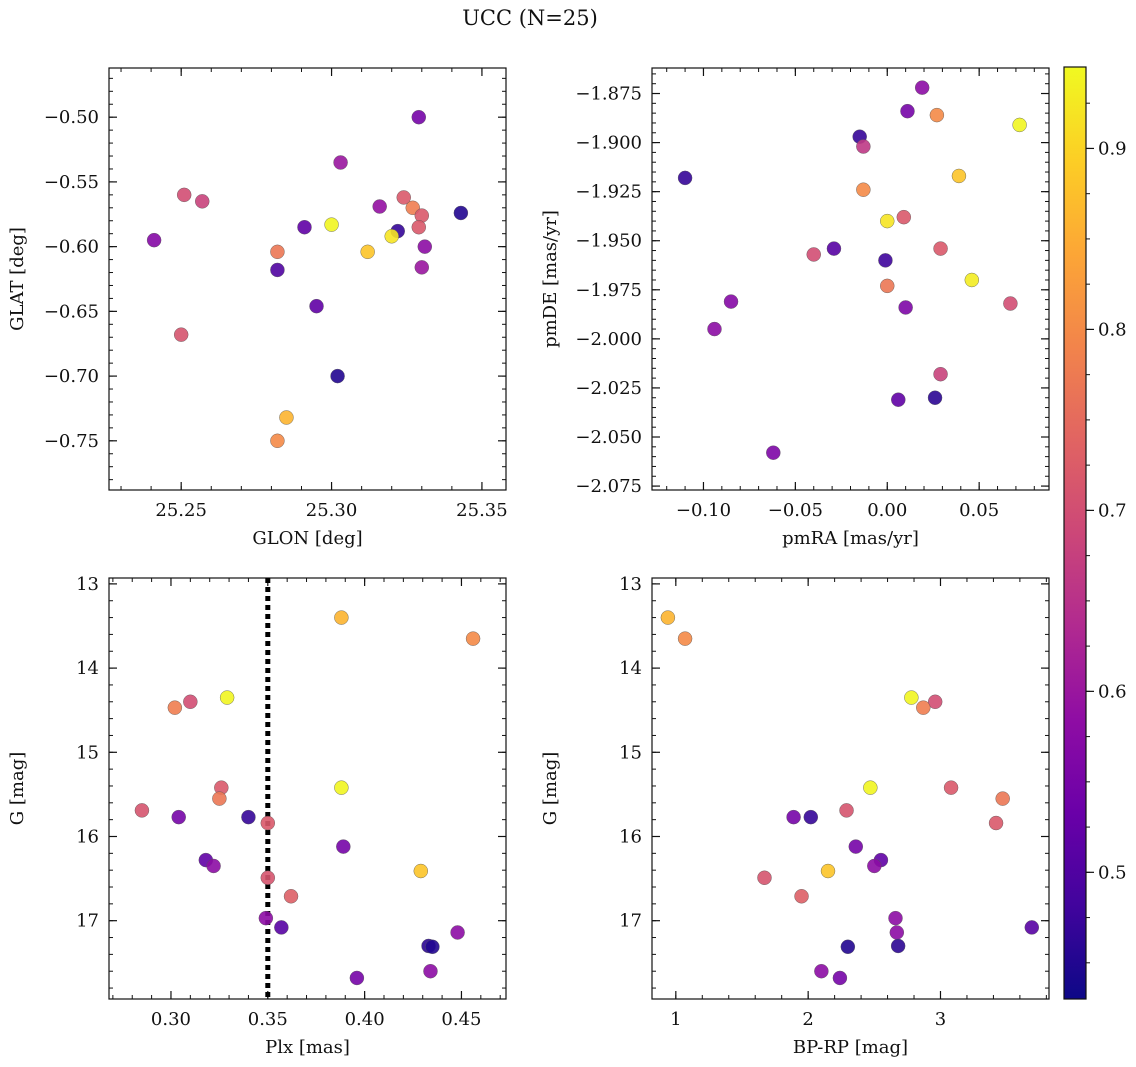 This screenshot has width=1136, height=1067. Describe the element at coordinates (940, 1019) in the screenshot. I see `x-tick-label: 3` at that location.